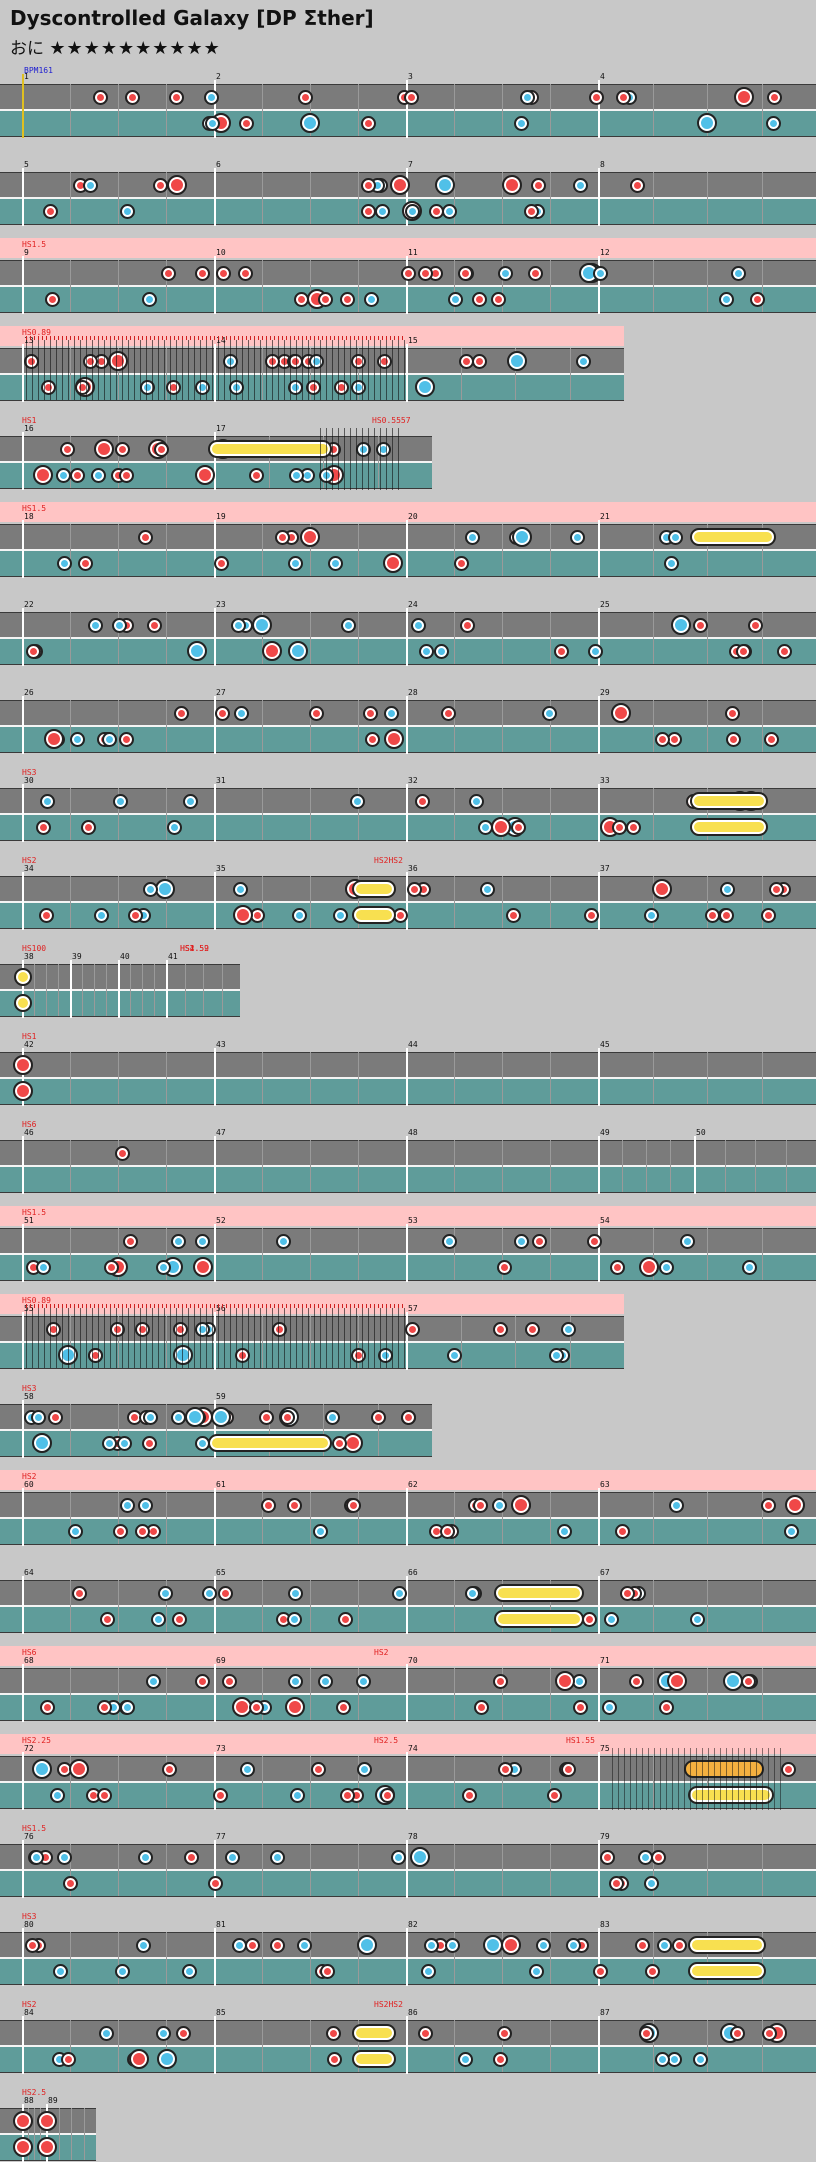 Image resolution: width=816 pixels, height=2162 pixels. What do you see at coordinates (580, 1740) in the screenshot?
I see `scroll-speed-label: HS1.55` at bounding box center [580, 1740].